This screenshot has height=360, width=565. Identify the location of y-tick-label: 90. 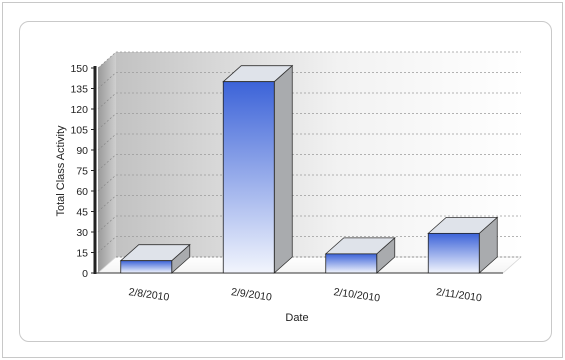
(82, 151).